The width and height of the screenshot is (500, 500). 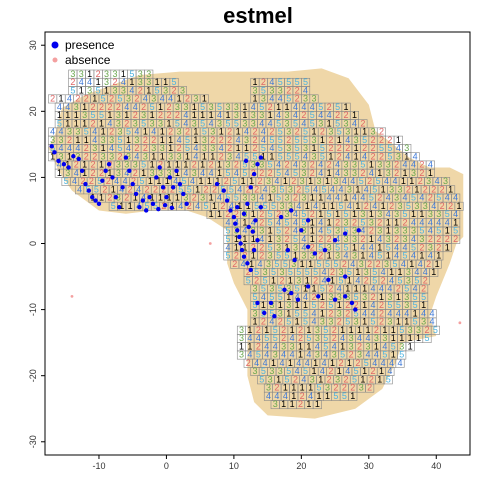 I want to click on x-tick-label: 20, so click(x=301, y=466).